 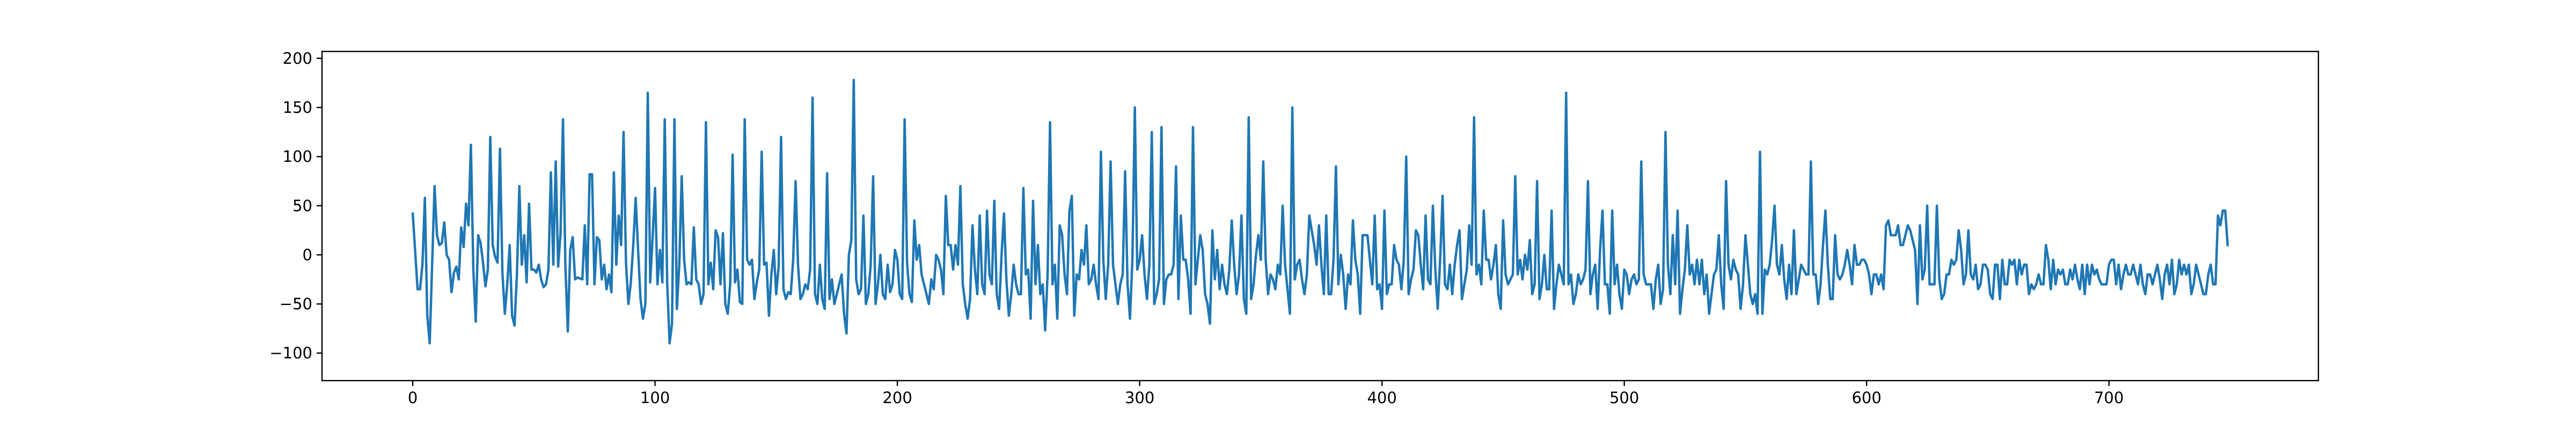 What do you see at coordinates (897, 398) in the screenshot?
I see `x-tick-label: 200` at bounding box center [897, 398].